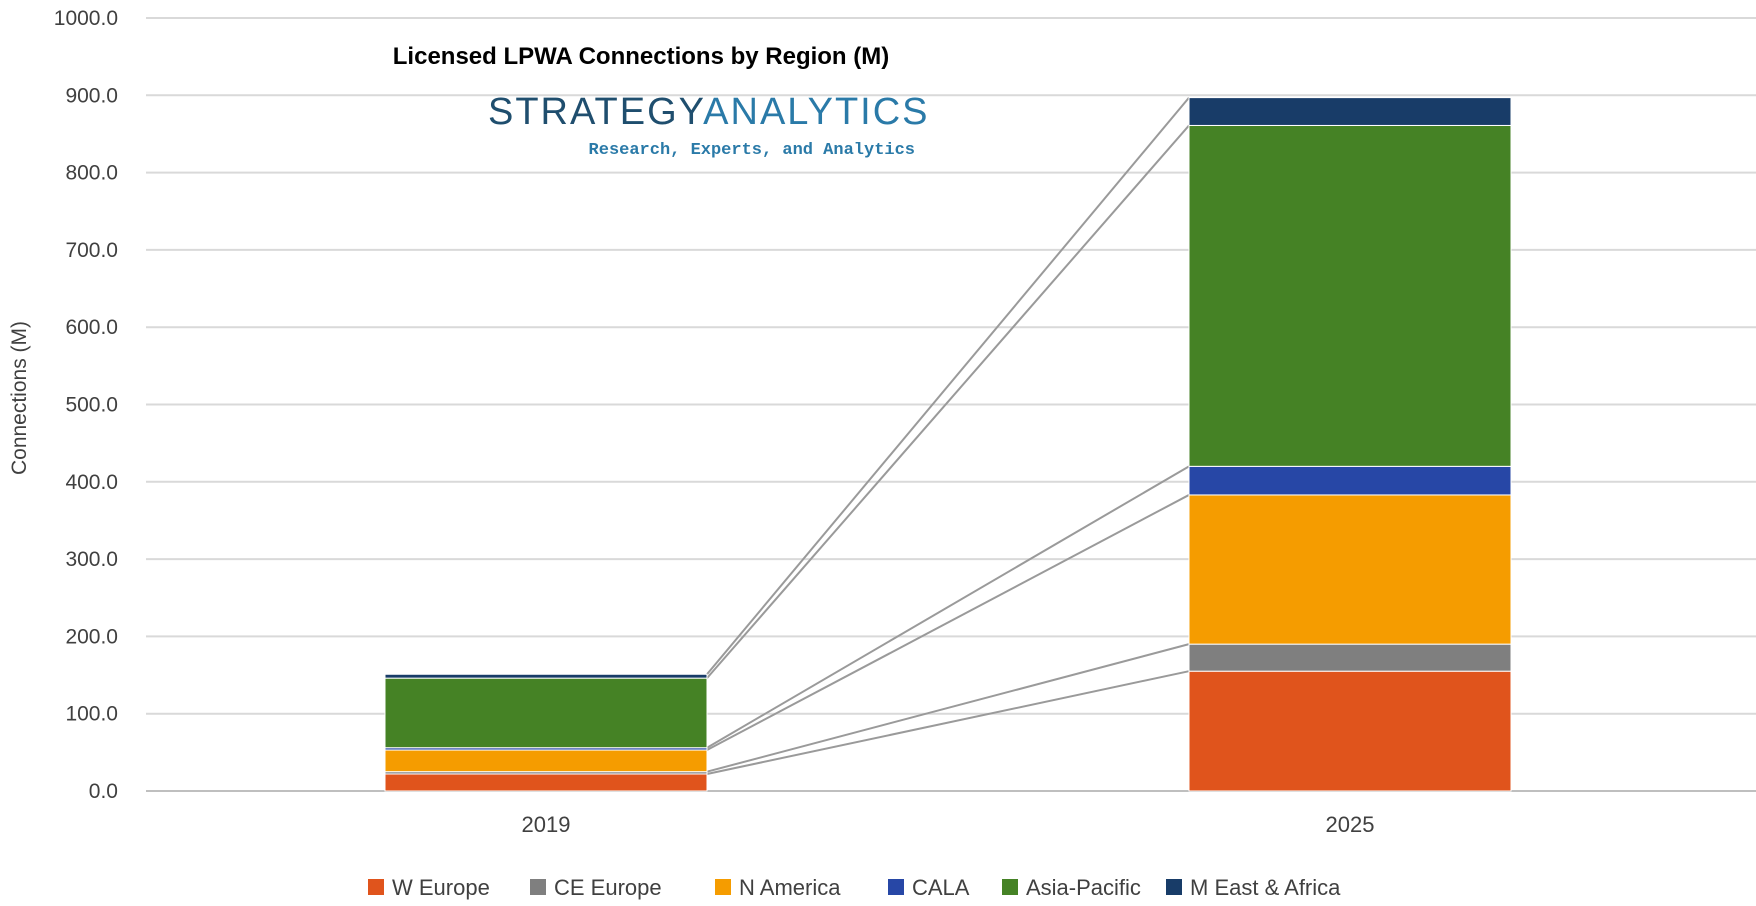 The image size is (1756, 906). What do you see at coordinates (91, 327) in the screenshot?
I see `y-tick-label: 600.0` at bounding box center [91, 327].